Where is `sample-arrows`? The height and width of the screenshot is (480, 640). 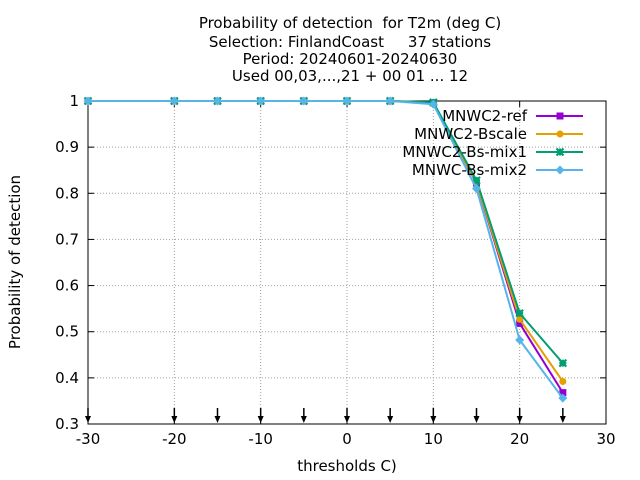 sample-arrows is located at coordinates (325, 415).